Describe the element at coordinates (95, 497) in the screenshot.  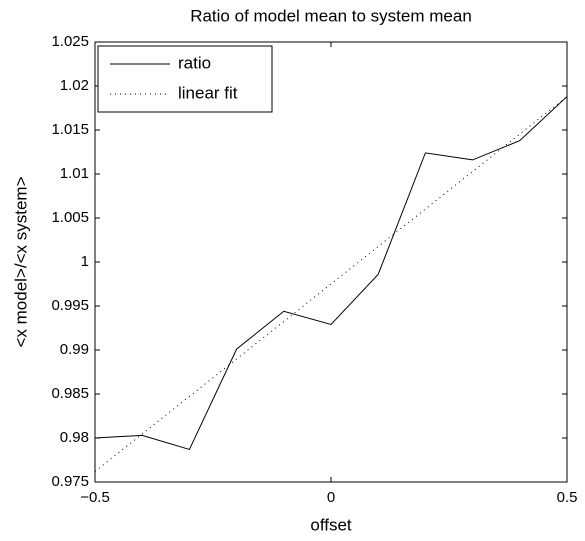
I see `x-tick-label: −0.5` at that location.